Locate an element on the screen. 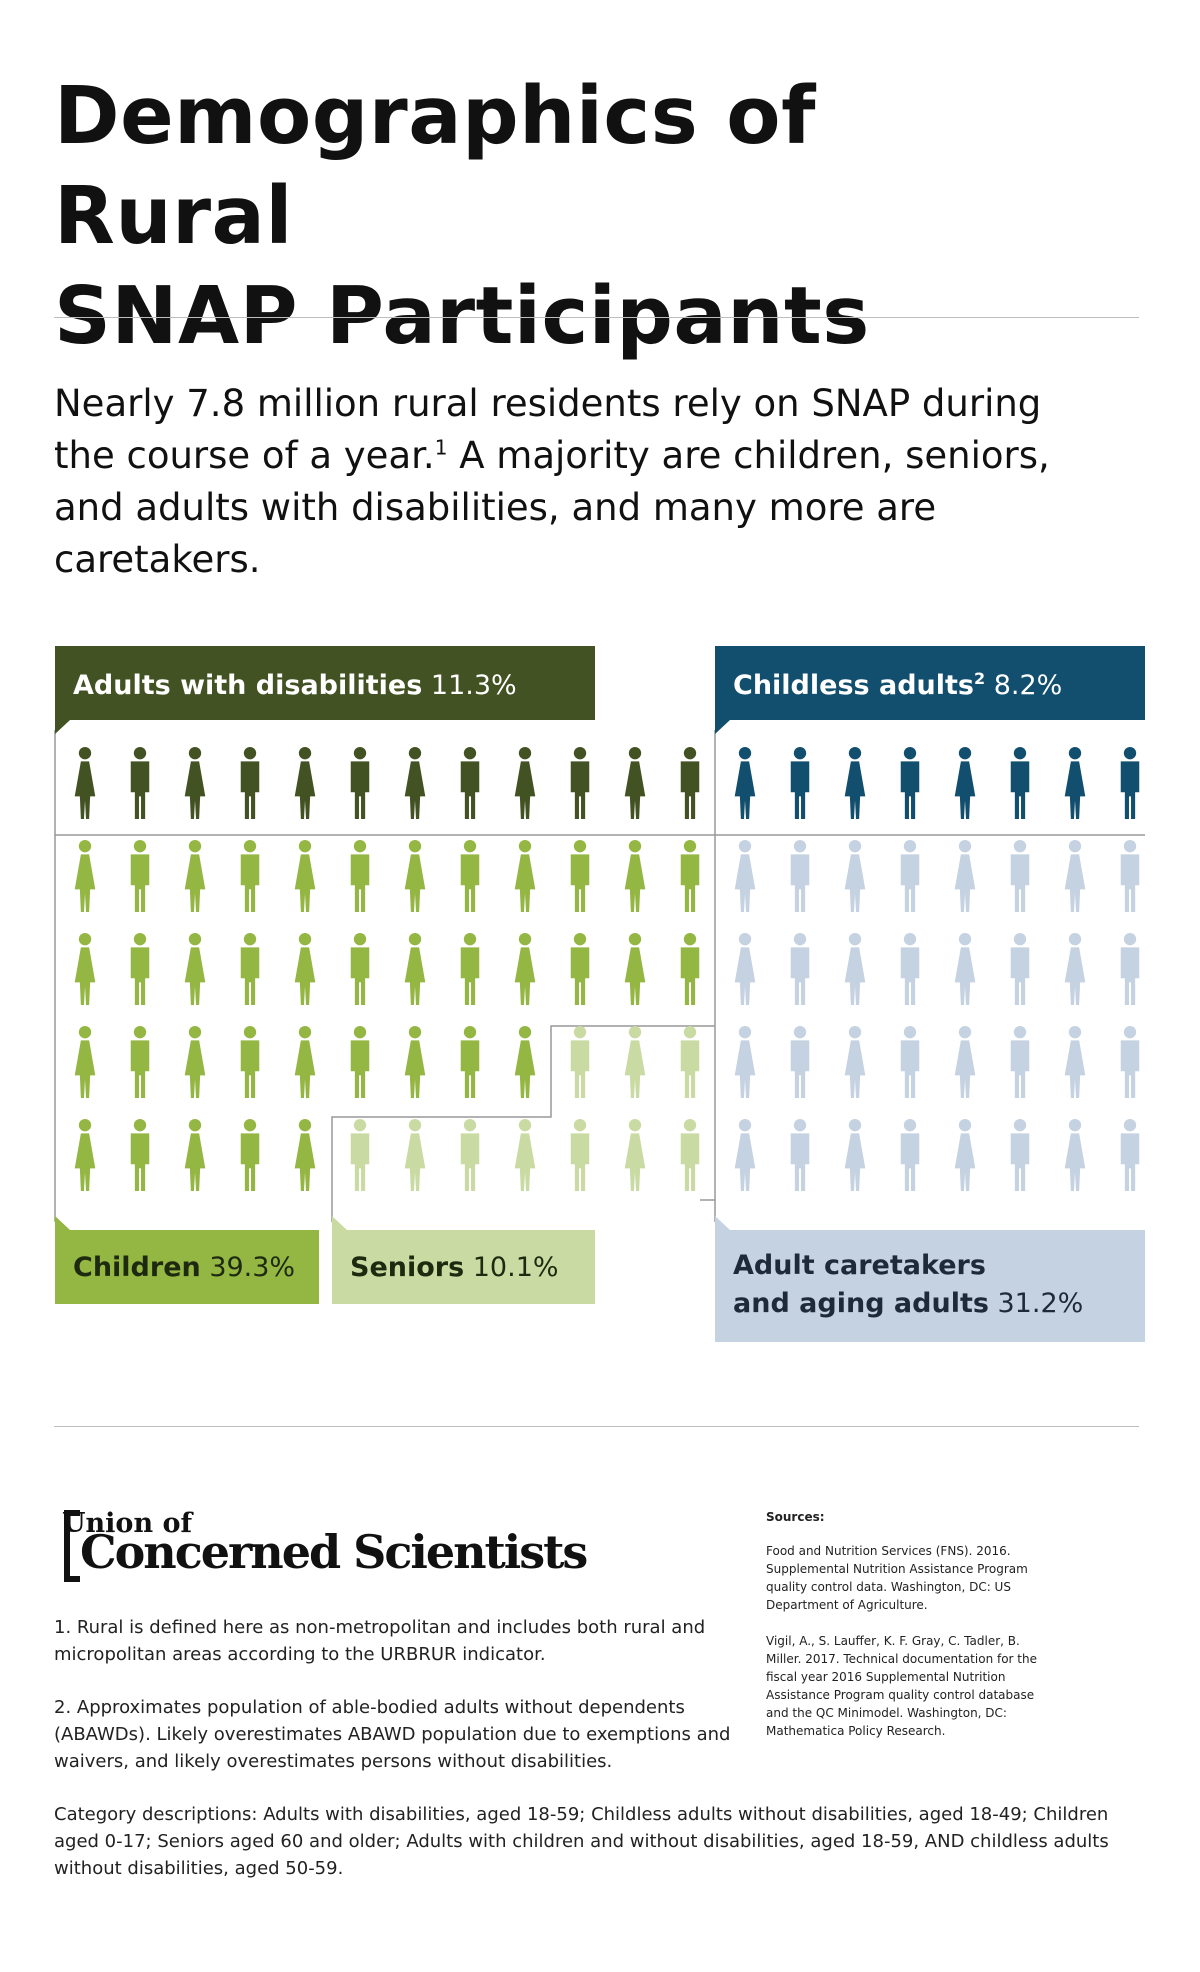 This screenshot has width=1200, height=1972. label-box-childless-adults is located at coordinates (930, 683).